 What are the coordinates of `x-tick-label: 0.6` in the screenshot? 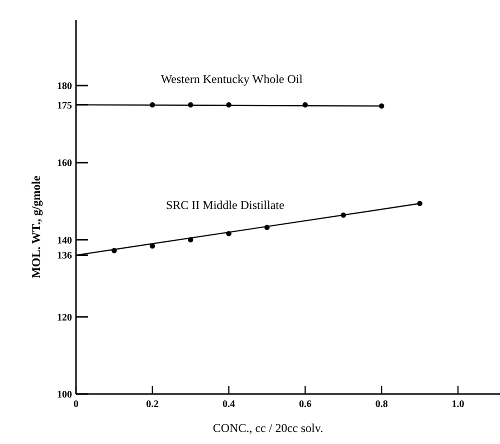 It's located at (305, 404).